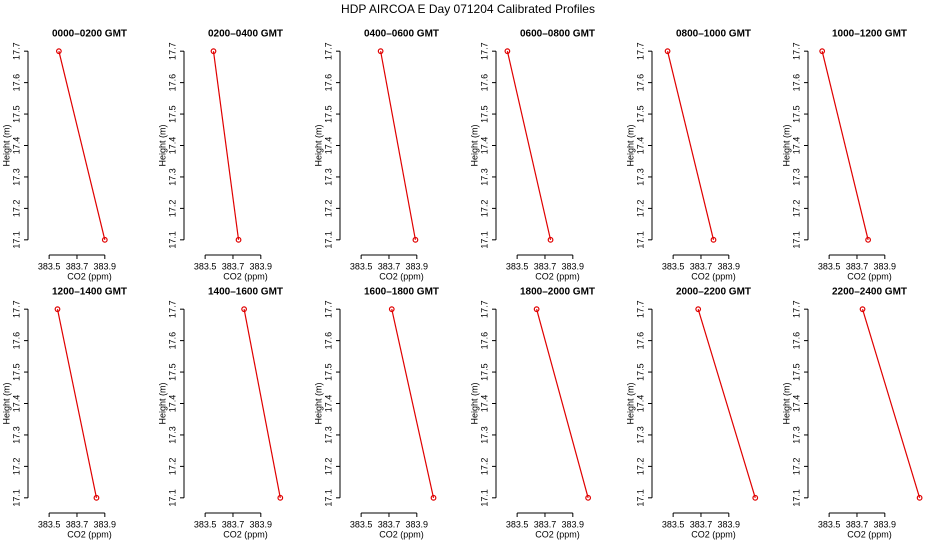 This screenshot has width=936, height=540. I want to click on panel-title: 2000–2200 GMT, so click(713, 292).